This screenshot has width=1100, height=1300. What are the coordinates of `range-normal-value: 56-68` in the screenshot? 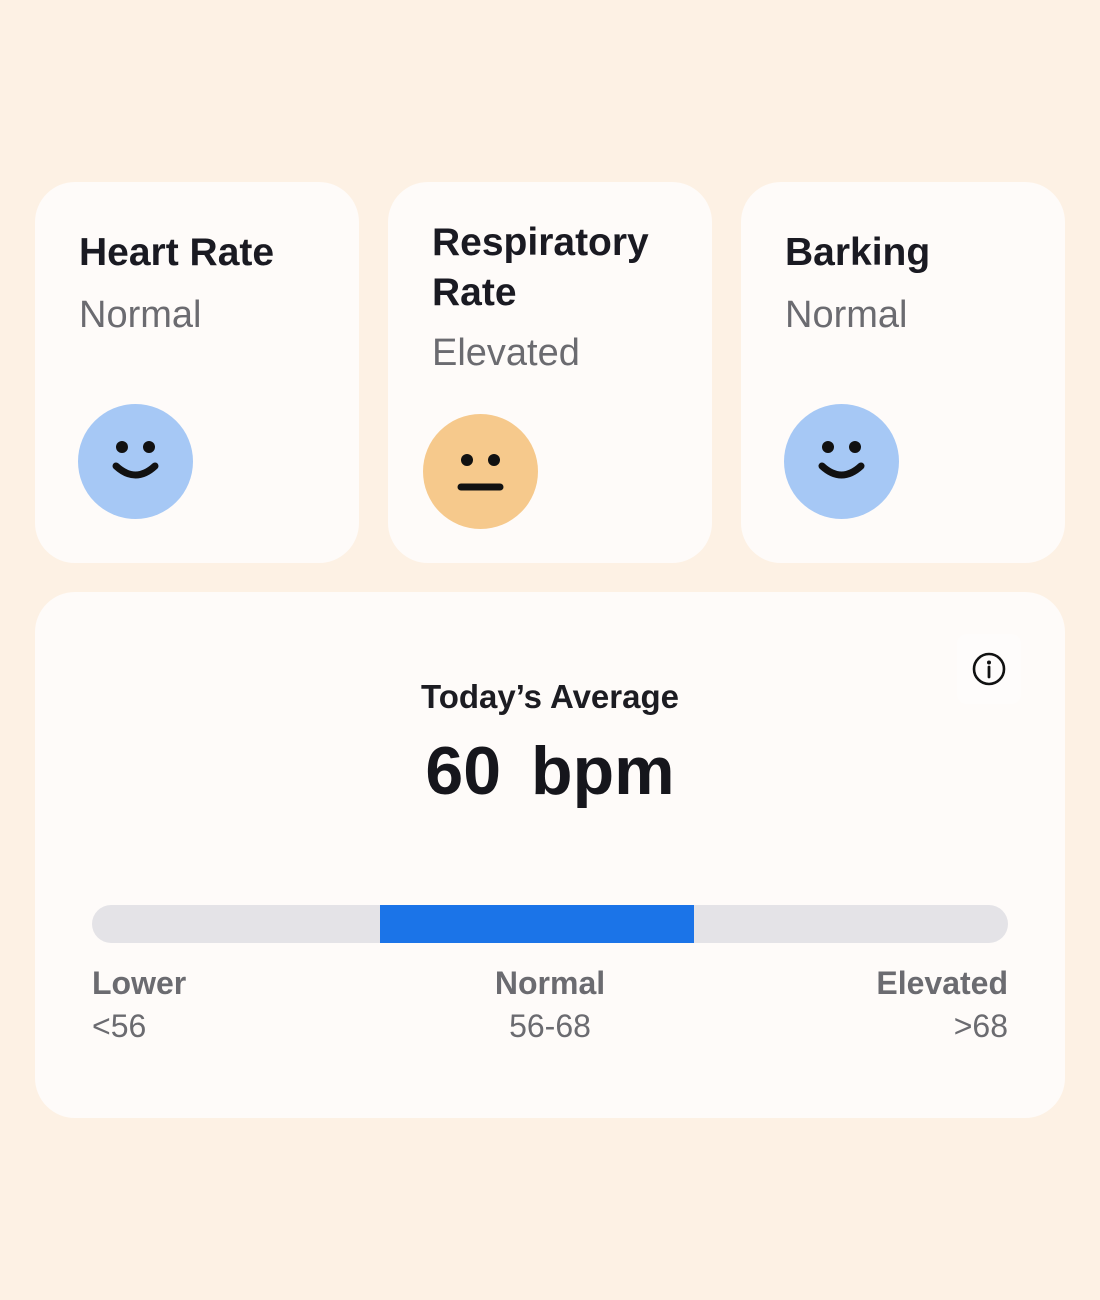 It's located at (550, 1026).